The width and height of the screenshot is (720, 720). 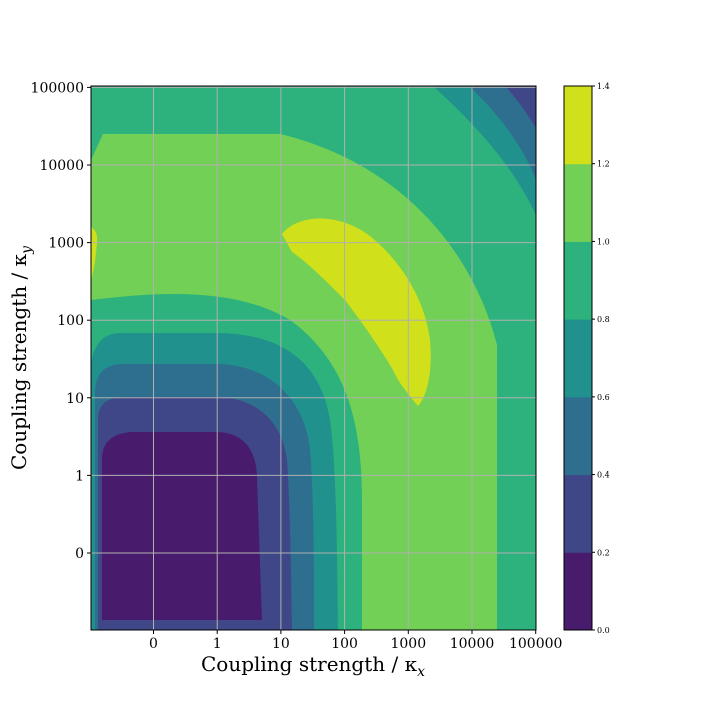 I want to click on colorbar-tick-label: 0.6, so click(x=603, y=397).